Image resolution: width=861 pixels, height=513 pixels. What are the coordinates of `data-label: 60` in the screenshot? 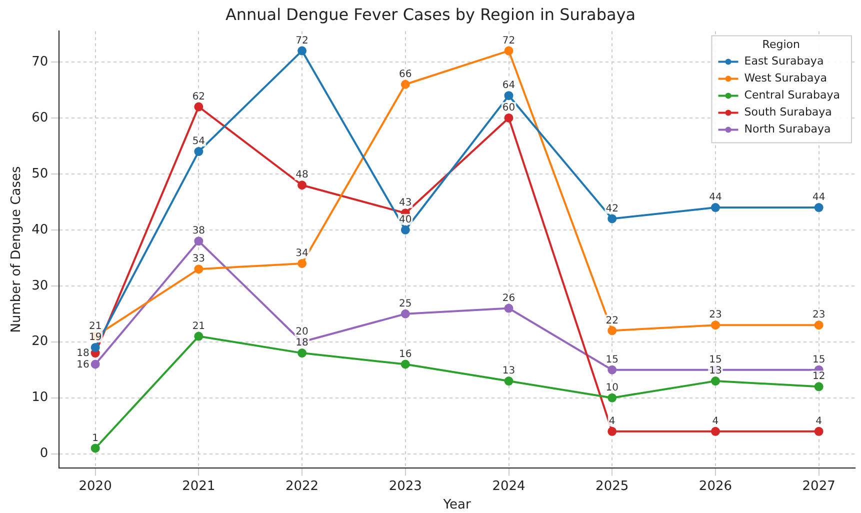 It's located at (509, 108).